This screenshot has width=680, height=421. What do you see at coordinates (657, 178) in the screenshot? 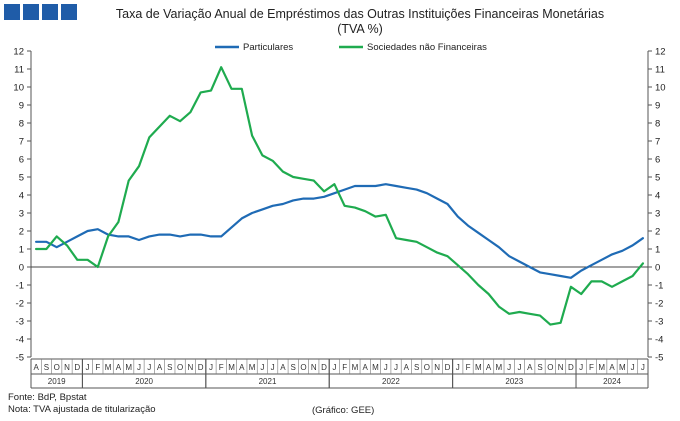
I see `y-tick-label-right: 5` at bounding box center [657, 178].